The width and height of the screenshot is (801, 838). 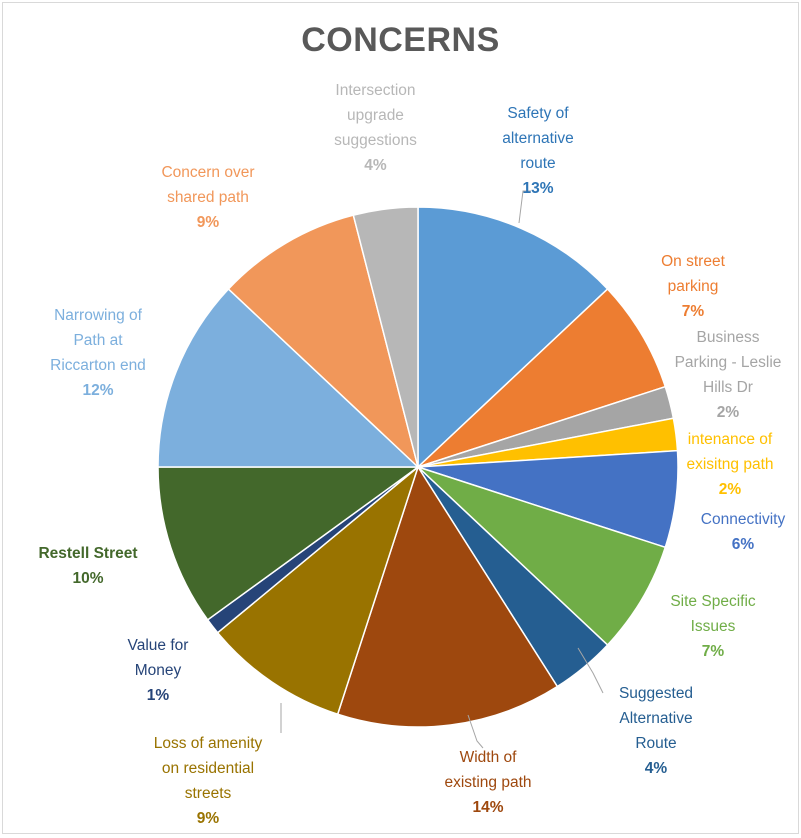 What do you see at coordinates (693, 274) in the screenshot?
I see `slice-label-text: On street parking` at bounding box center [693, 274].